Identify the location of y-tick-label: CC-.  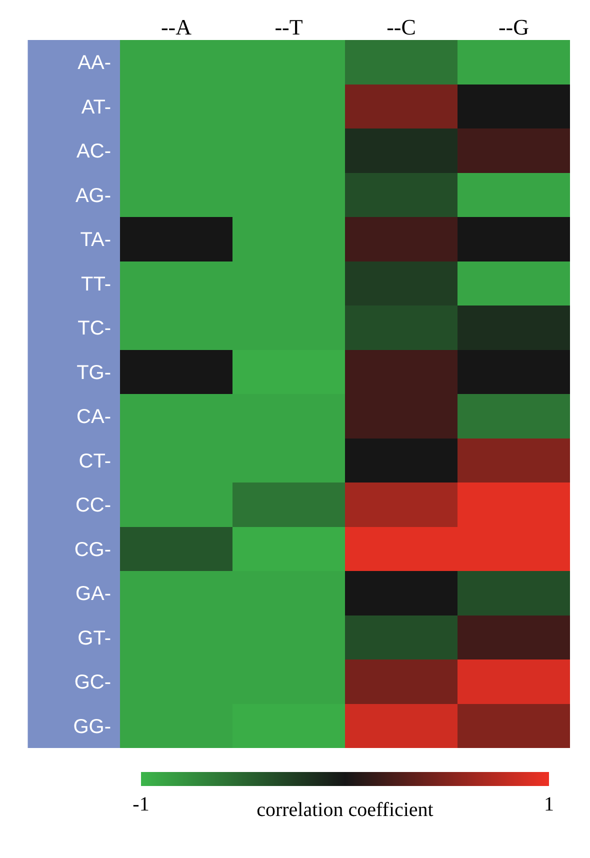
(93, 505).